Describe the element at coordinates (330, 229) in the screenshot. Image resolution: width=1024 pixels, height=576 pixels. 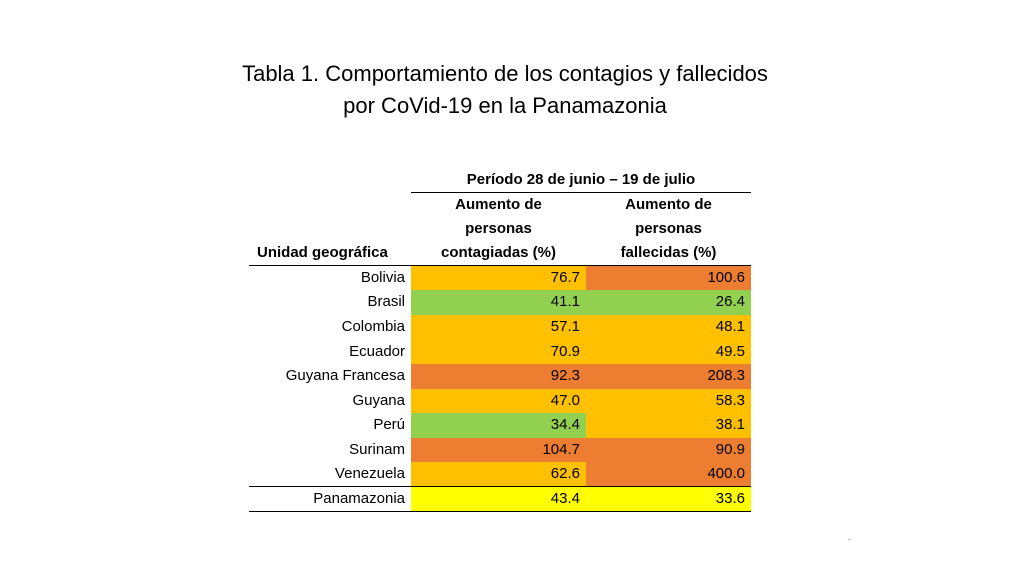
I see `geo-header: Unidad geográfica` at that location.